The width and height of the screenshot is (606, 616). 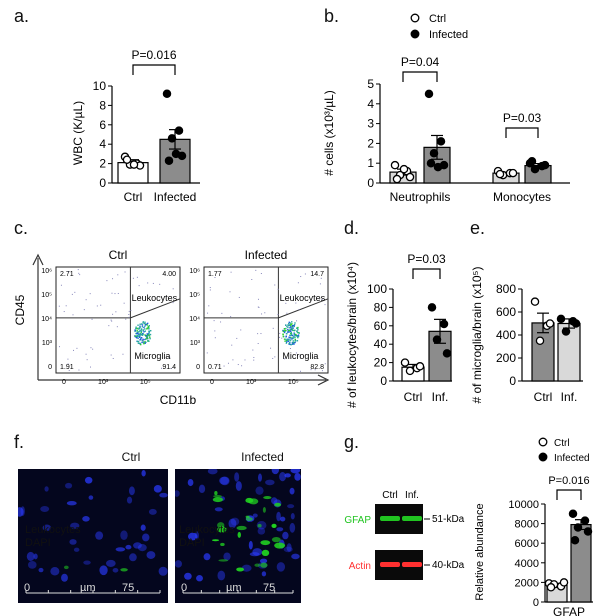 I want to click on p-value-label: P=0.04, so click(x=420, y=62).